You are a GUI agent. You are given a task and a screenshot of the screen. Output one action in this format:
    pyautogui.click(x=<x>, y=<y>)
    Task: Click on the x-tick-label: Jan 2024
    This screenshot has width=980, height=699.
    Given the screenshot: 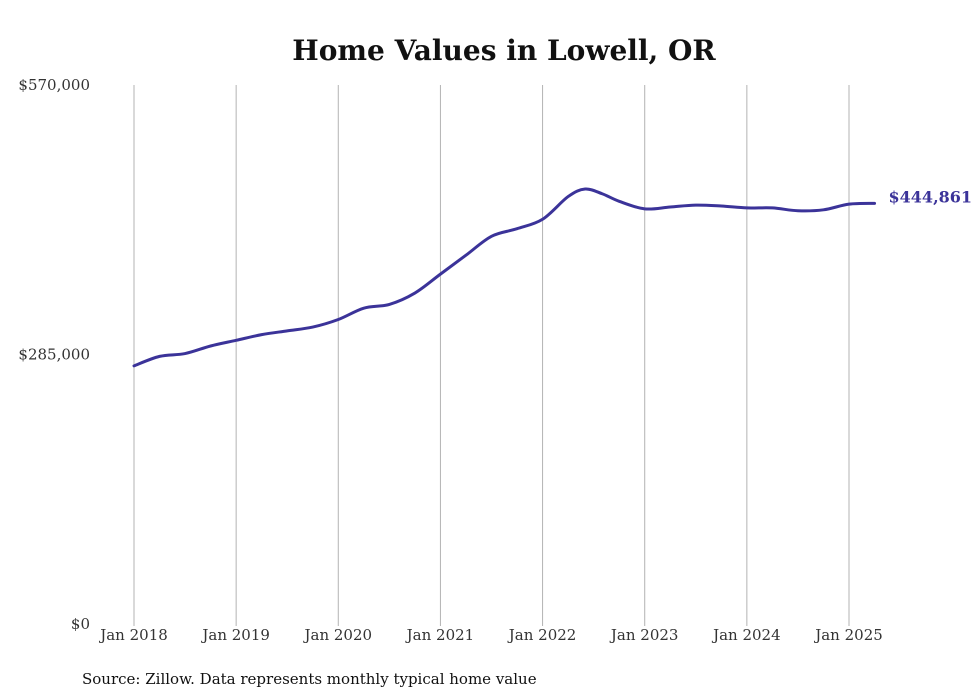 What is the action you would take?
    pyautogui.click(x=746, y=635)
    